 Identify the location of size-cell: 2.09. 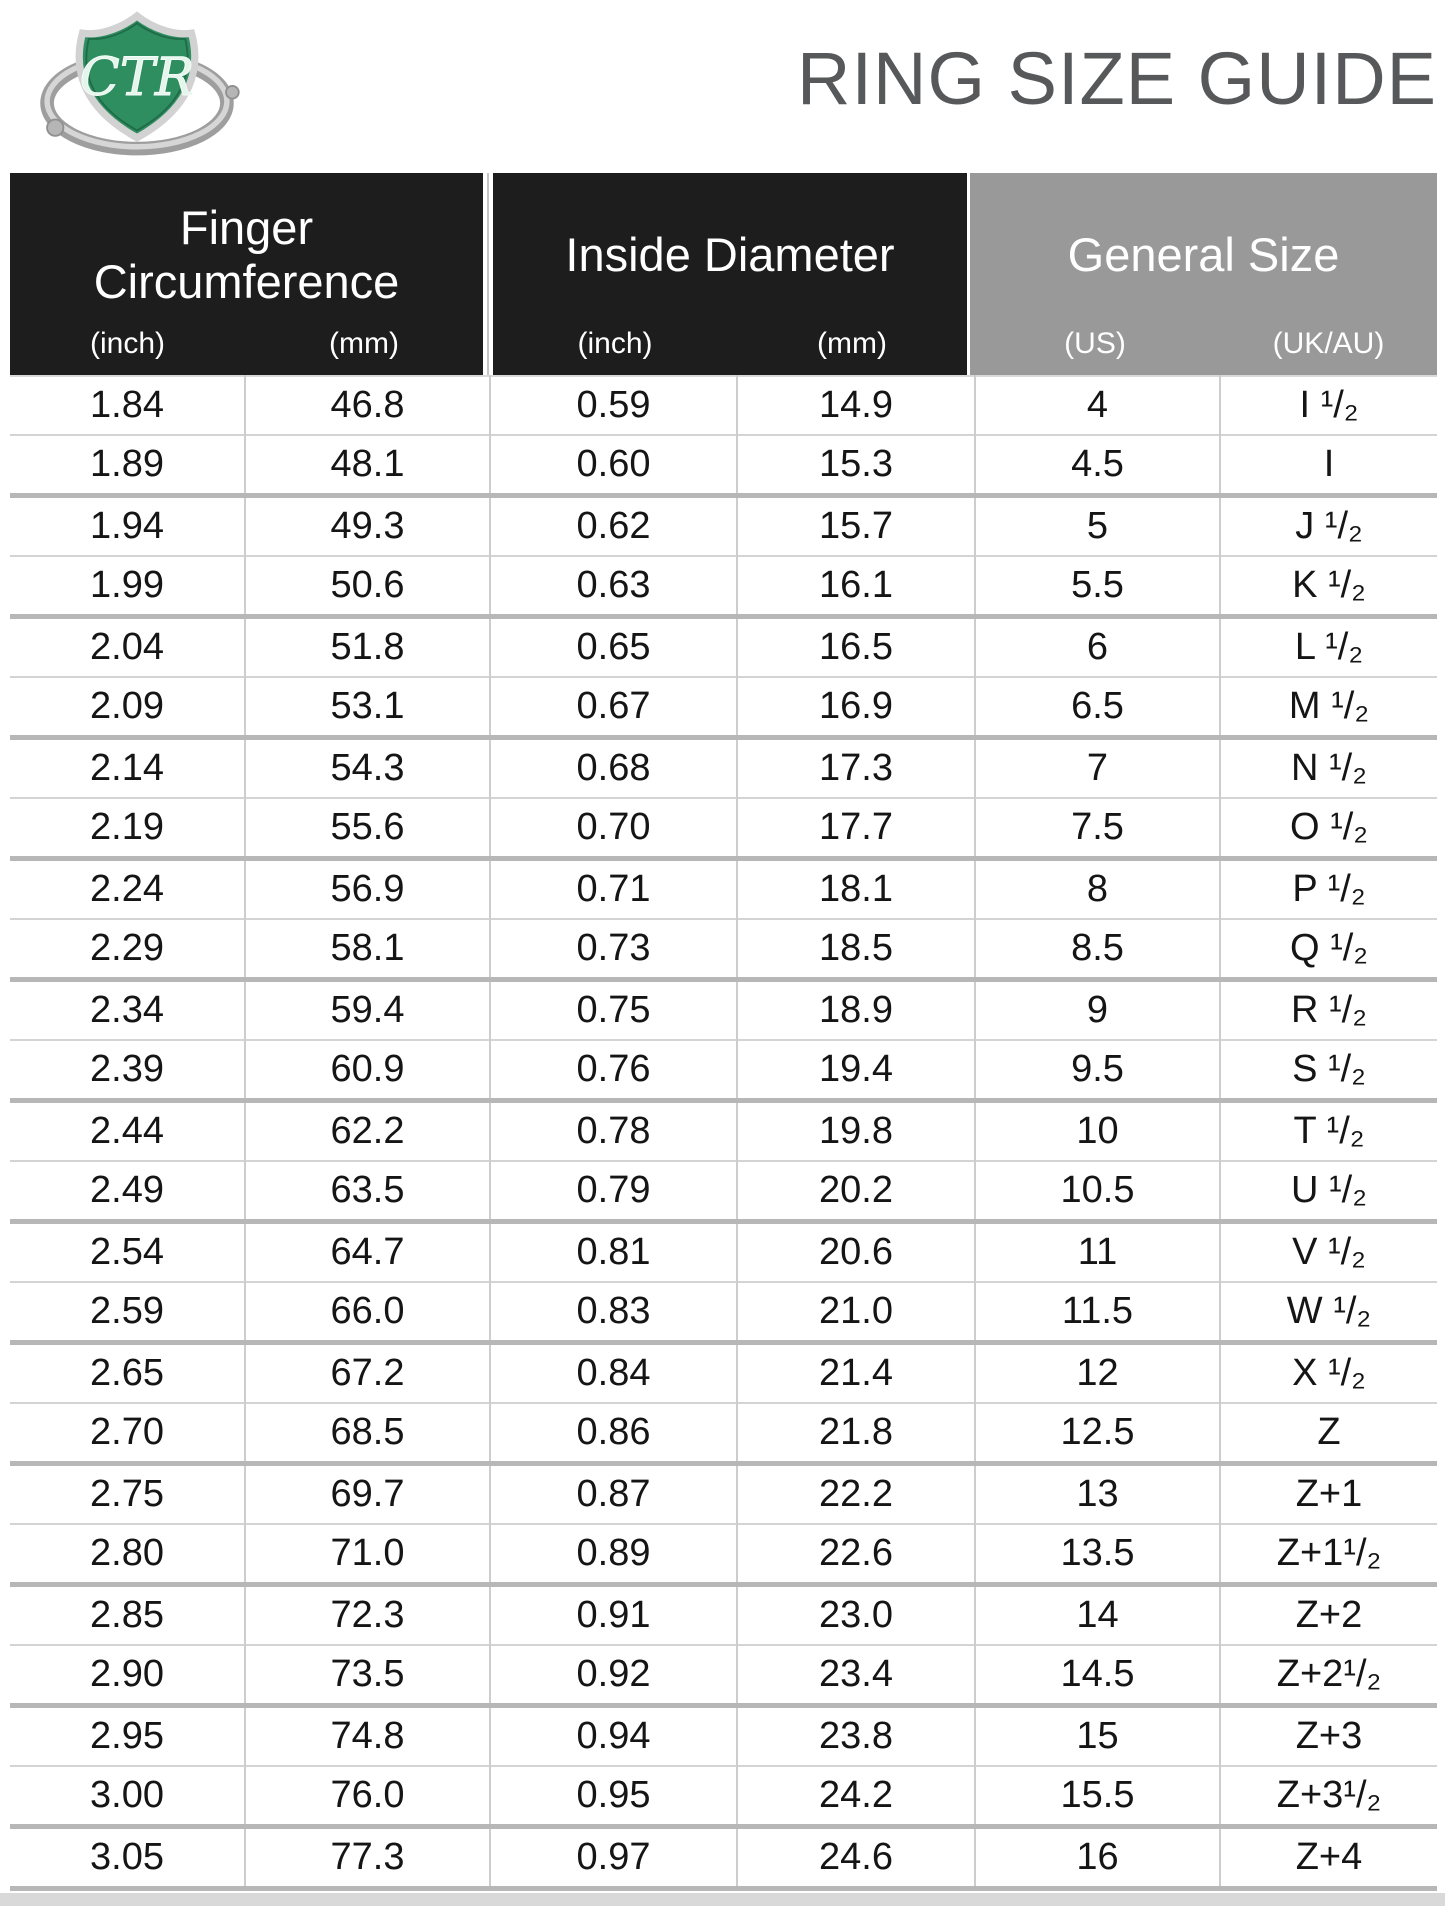
(127, 706).